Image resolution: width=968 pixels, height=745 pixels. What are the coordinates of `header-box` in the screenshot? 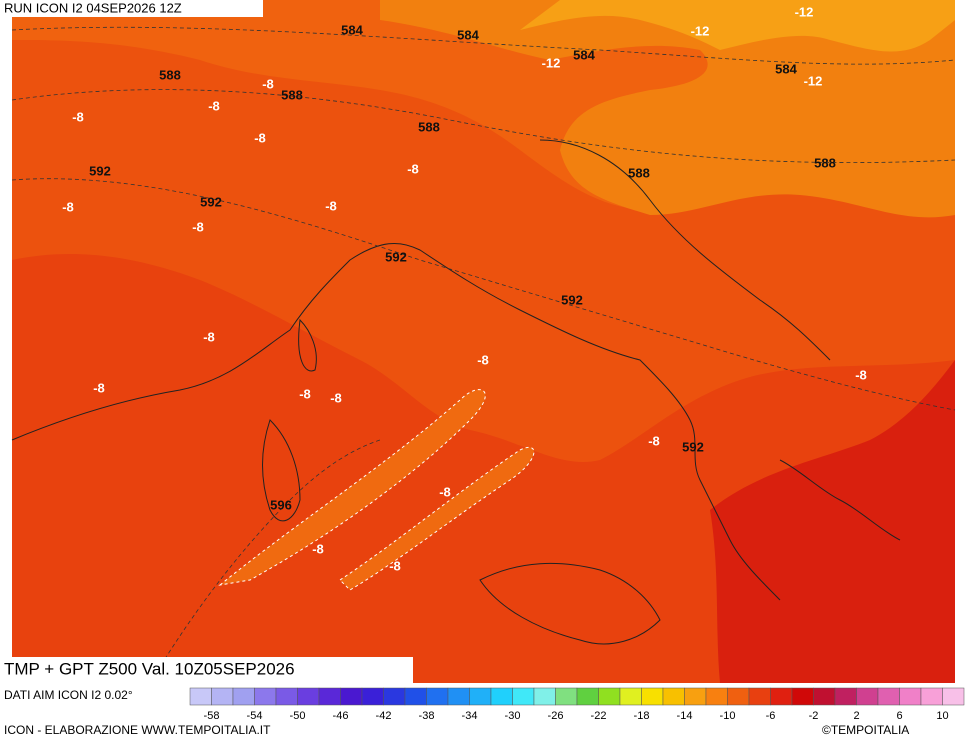 It's located at (131, 8).